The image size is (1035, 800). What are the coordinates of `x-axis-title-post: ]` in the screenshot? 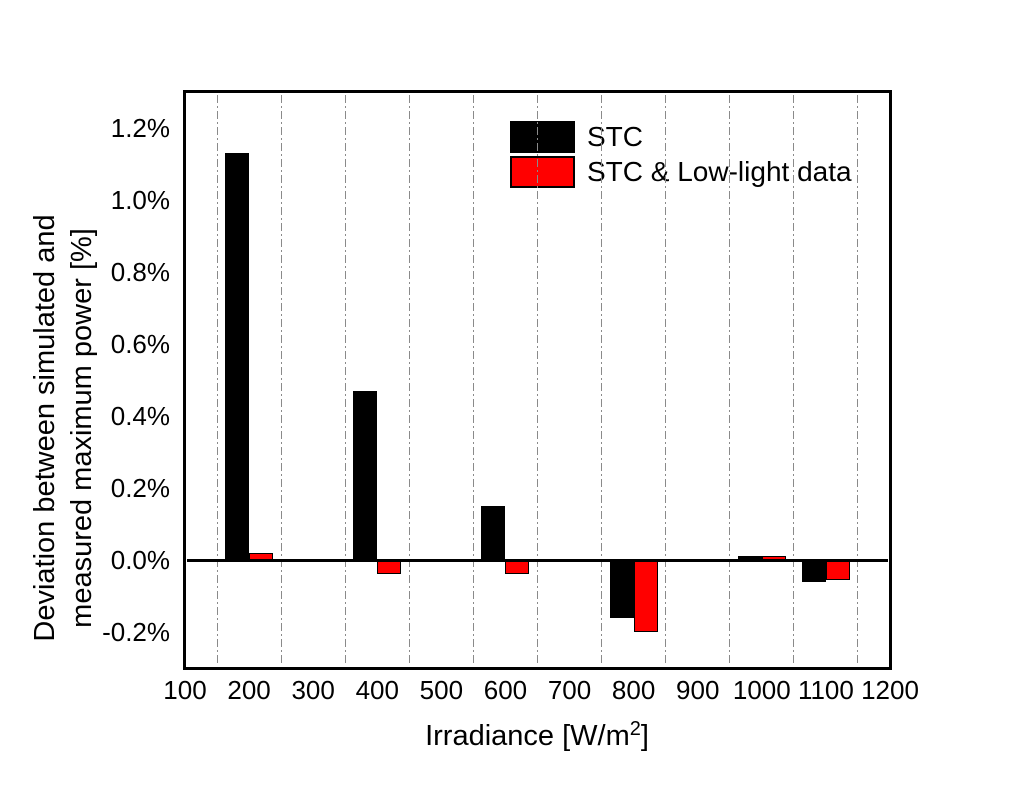 It's located at (644, 736).